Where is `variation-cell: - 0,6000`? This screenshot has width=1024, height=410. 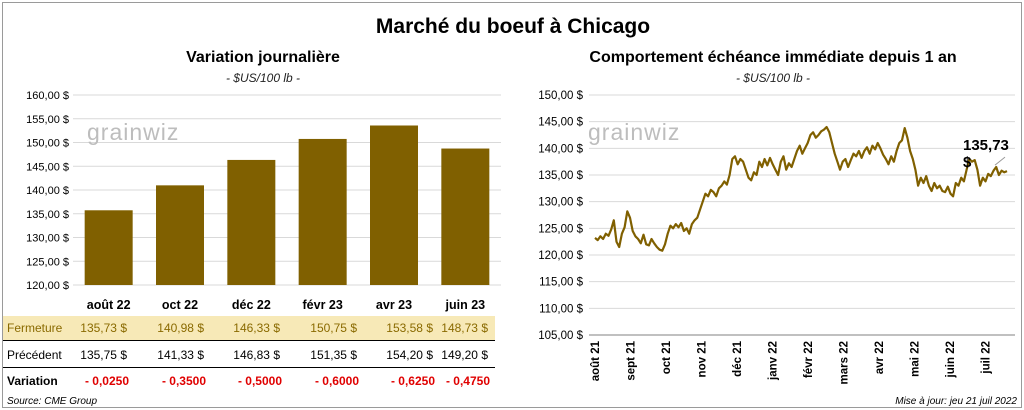
variation-cell: - 0,6000 is located at coordinates (336, 381).